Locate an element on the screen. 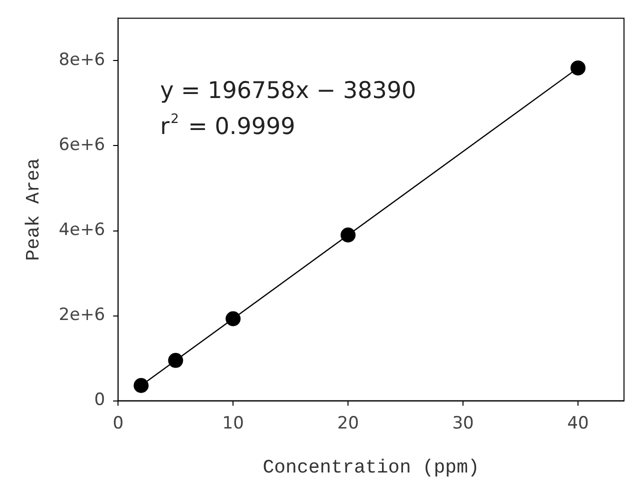  x-tick-label: 40 is located at coordinates (578, 423).